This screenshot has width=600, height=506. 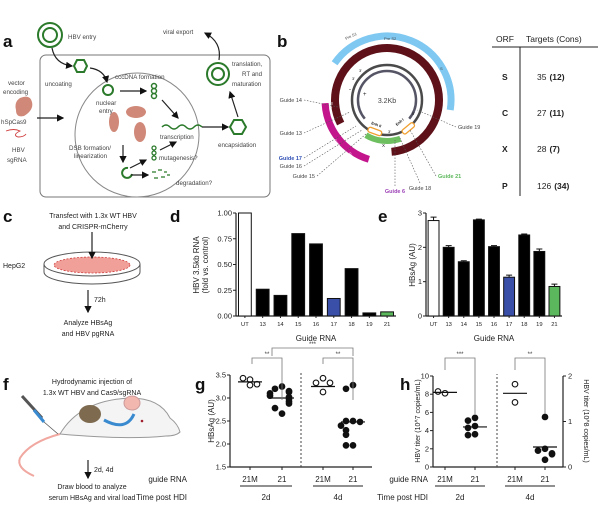 I want to click on panel-c-title-2: and CRISPR-mCherry, so click(x=93, y=227).